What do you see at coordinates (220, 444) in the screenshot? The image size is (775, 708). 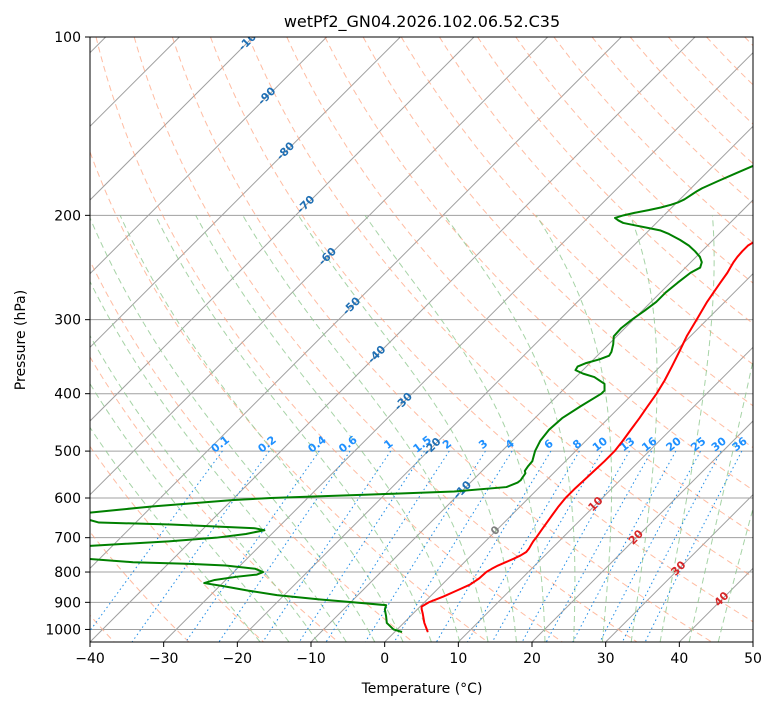 I see `mixing-ratio-label: 0.1` at bounding box center [220, 444].